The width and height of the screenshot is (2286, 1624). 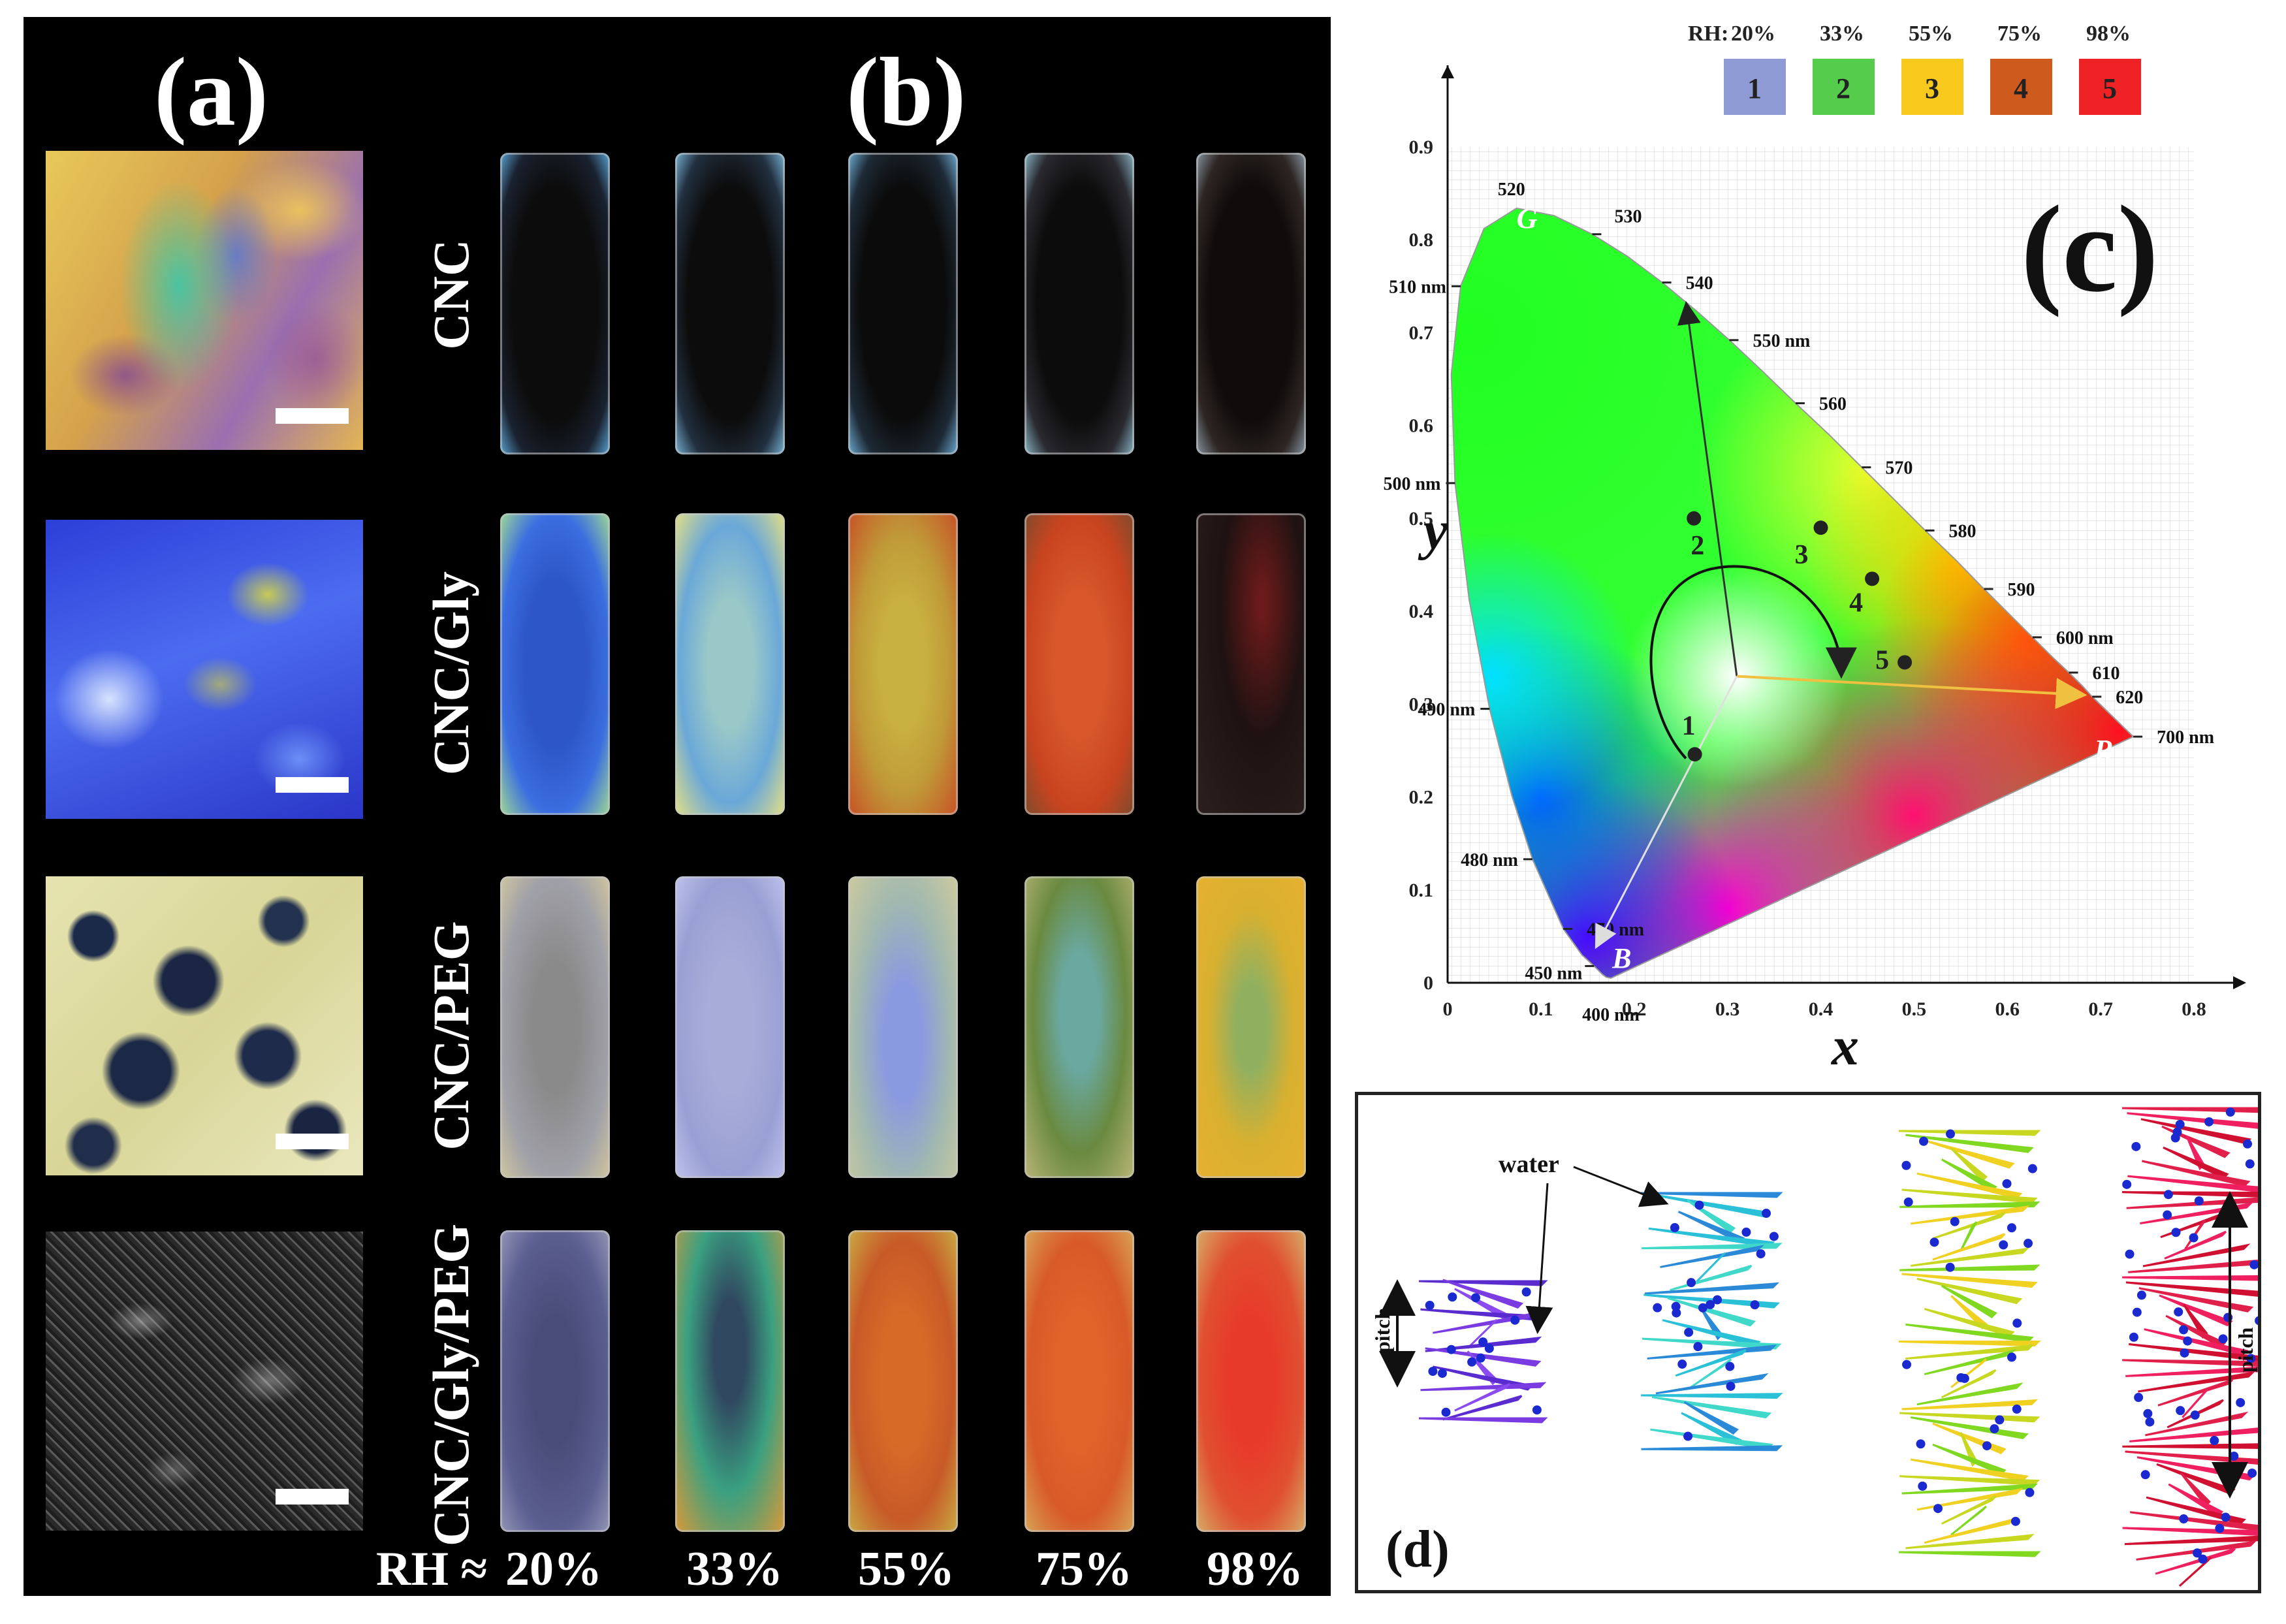 I want to click on x-tick-label: 0.8, so click(x=2194, y=1009).